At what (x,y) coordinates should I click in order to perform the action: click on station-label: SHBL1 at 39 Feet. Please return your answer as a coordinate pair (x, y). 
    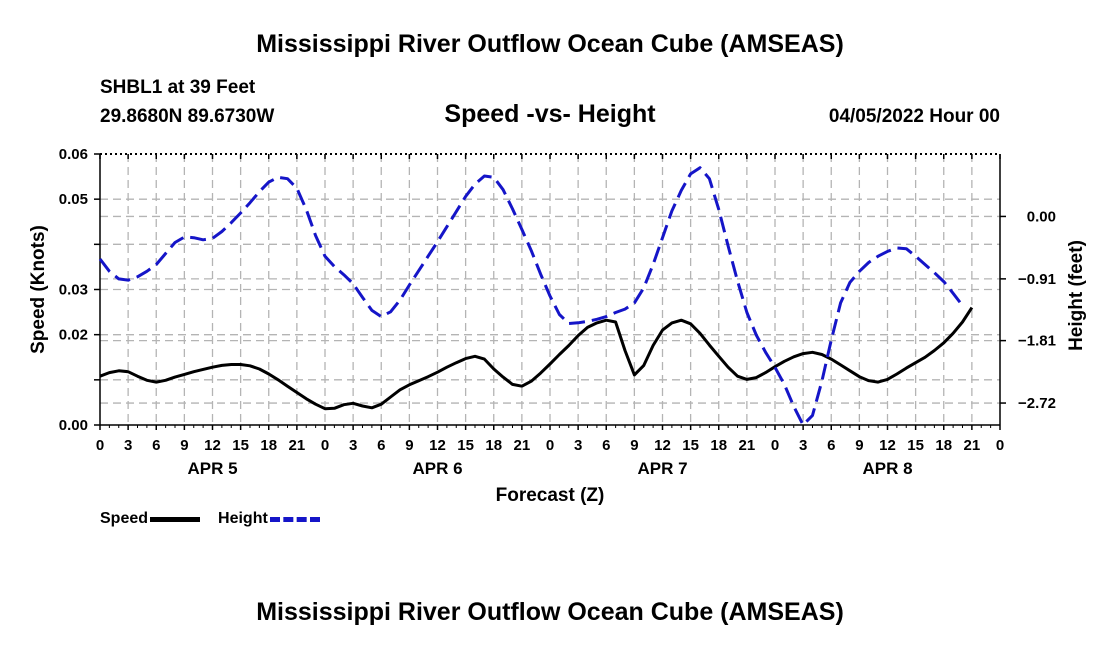
    Looking at the image, I should click on (178, 87).